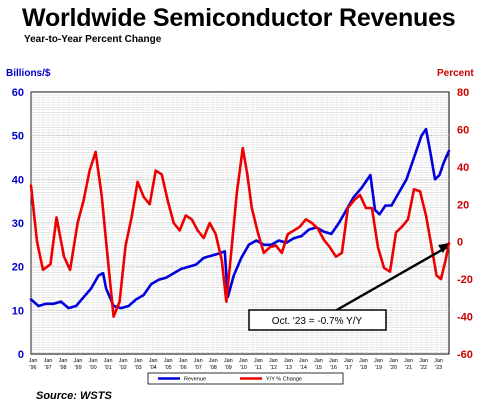 The image size is (485, 409). Describe the element at coordinates (393, 368) in the screenshot. I see `x-tick-year: '20` at that location.